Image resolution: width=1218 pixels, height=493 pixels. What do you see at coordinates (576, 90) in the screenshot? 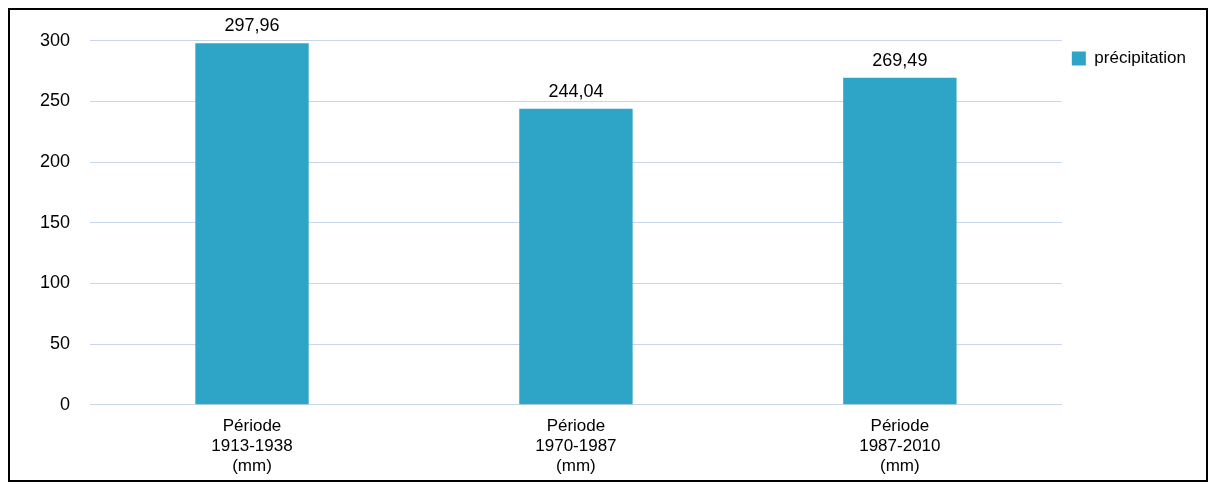
I see `data-label: 244,04` at bounding box center [576, 90].